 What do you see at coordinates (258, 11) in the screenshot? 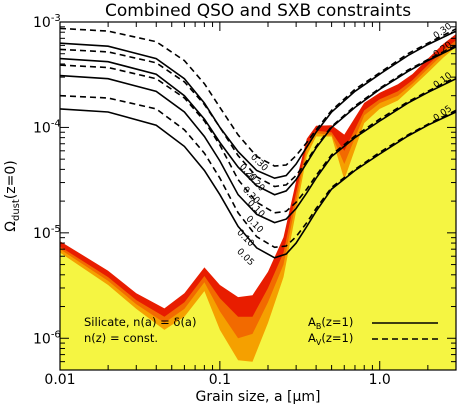
I see `chart-title: Combined QSO and SXB constraints` at bounding box center [258, 11].